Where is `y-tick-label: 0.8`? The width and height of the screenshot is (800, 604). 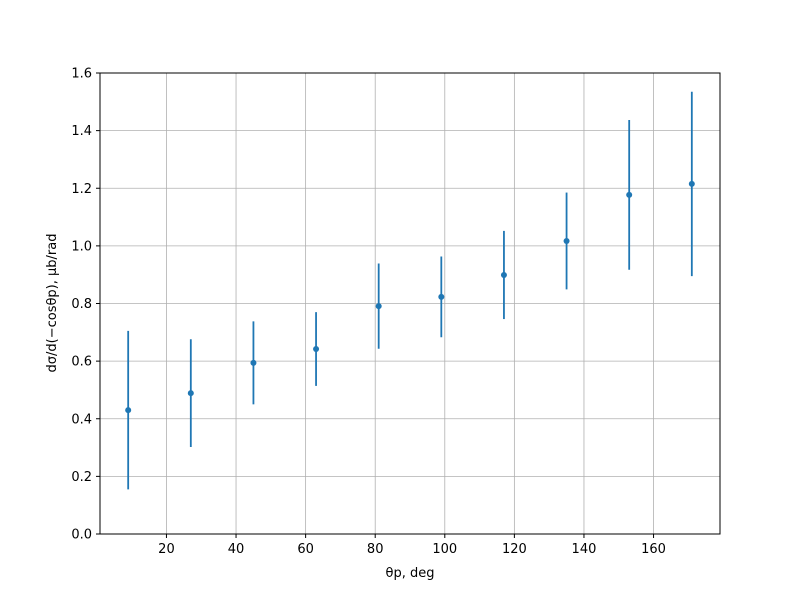 y-tick-label: 0.8 is located at coordinates (81, 304).